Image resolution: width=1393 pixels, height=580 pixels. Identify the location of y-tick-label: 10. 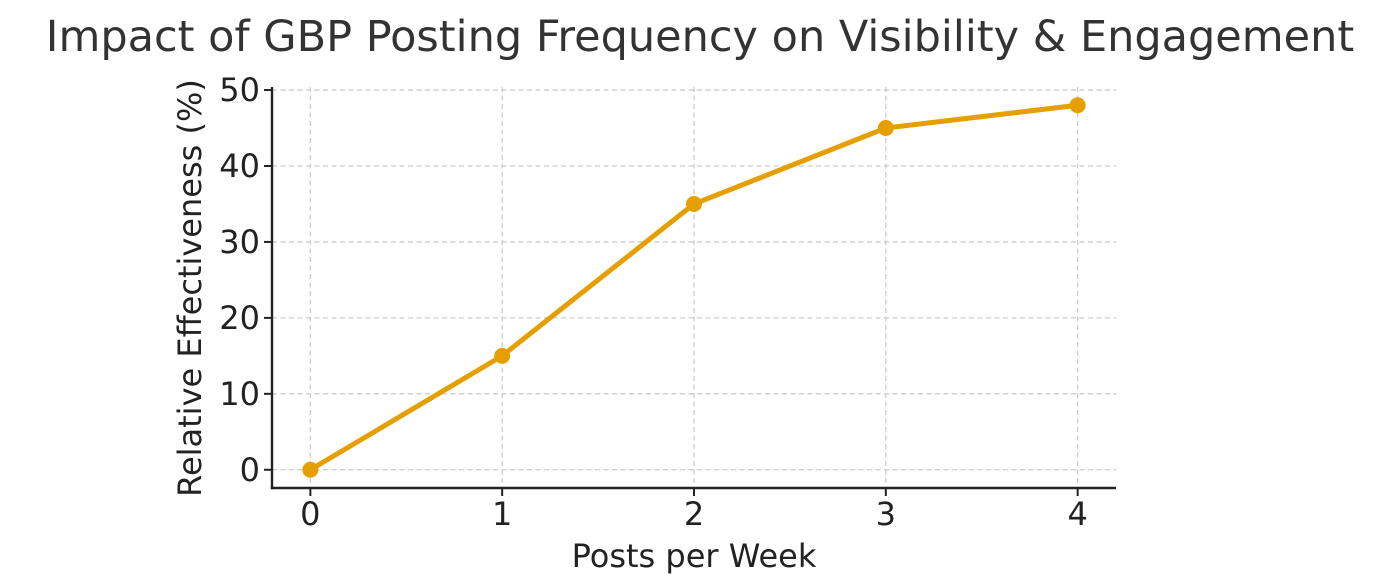
(239, 394).